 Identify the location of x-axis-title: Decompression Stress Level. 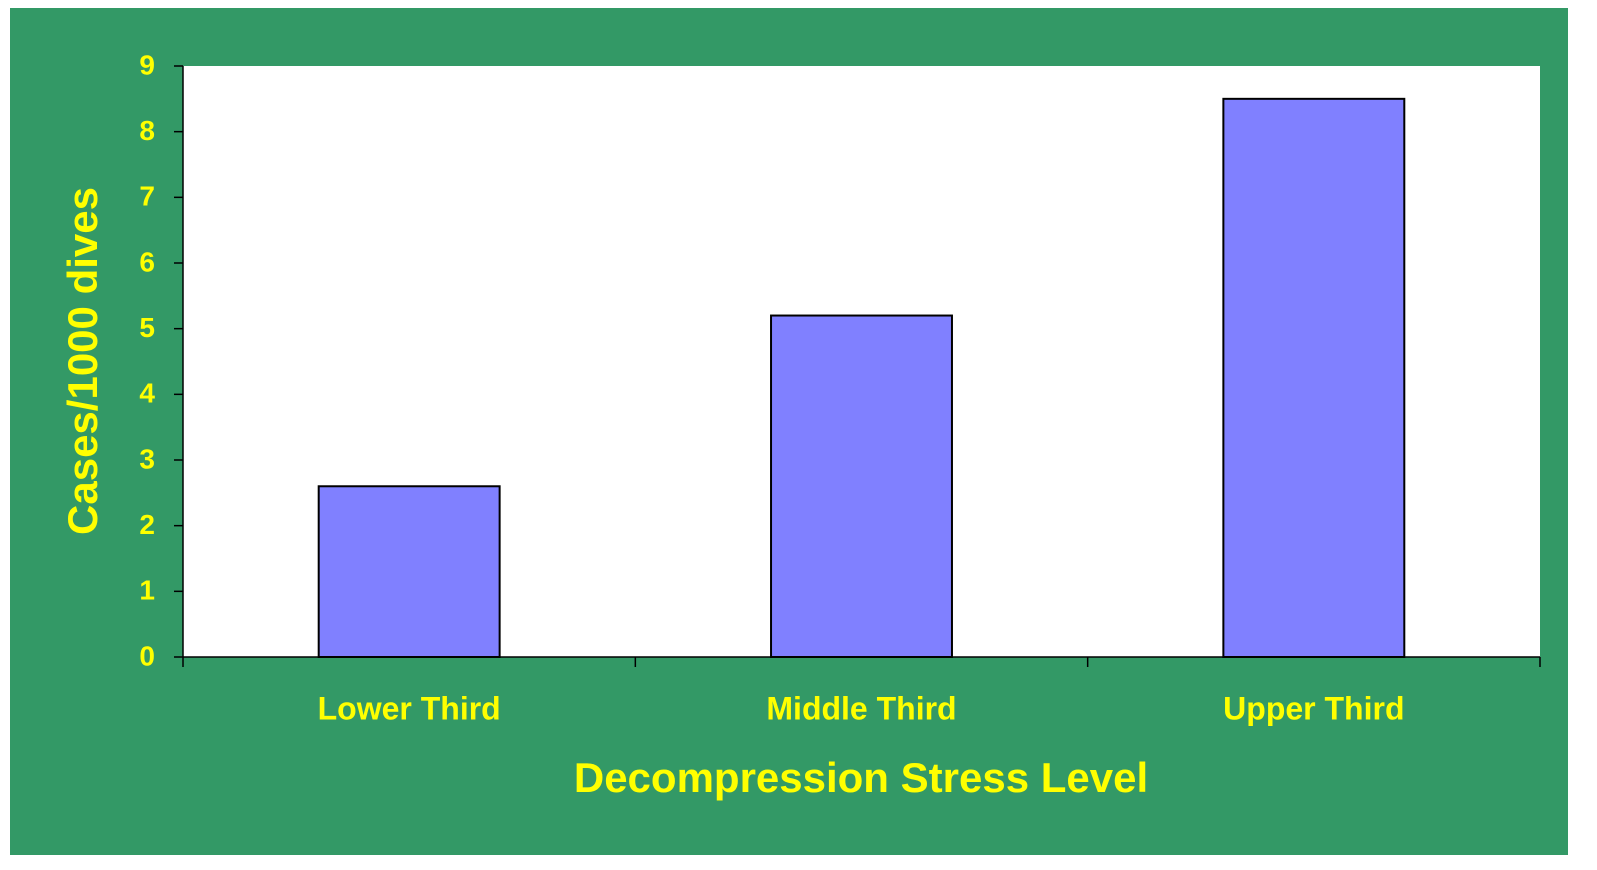
(861, 777).